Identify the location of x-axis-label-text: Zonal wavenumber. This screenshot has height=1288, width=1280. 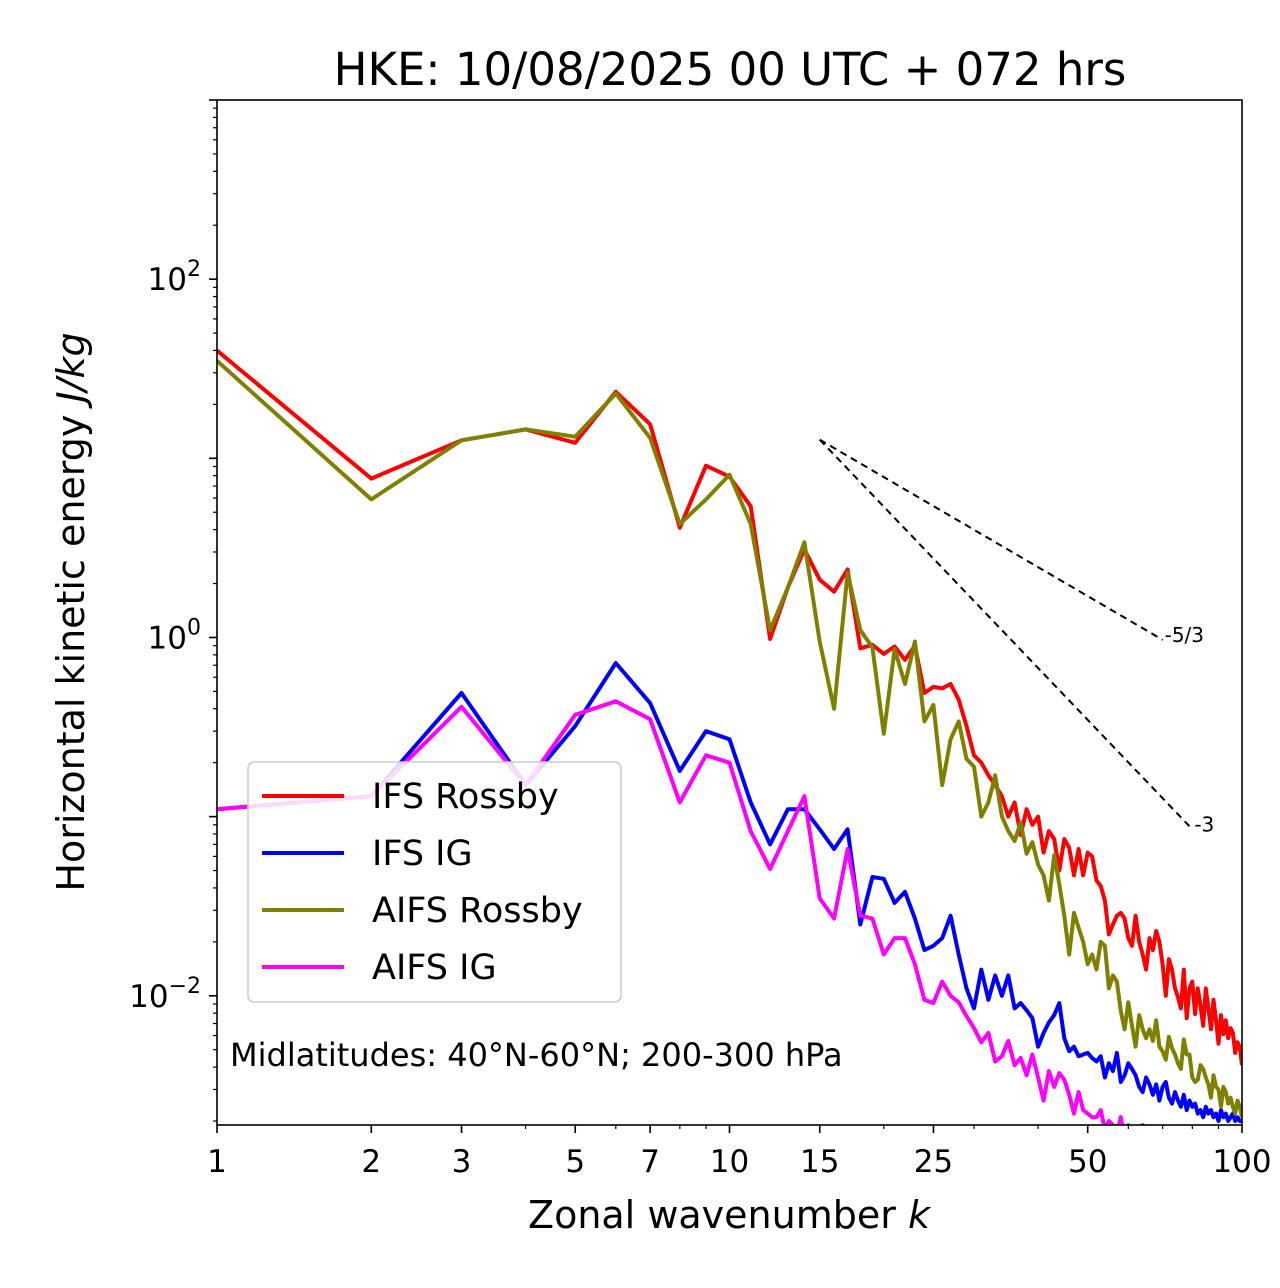
(712, 1215).